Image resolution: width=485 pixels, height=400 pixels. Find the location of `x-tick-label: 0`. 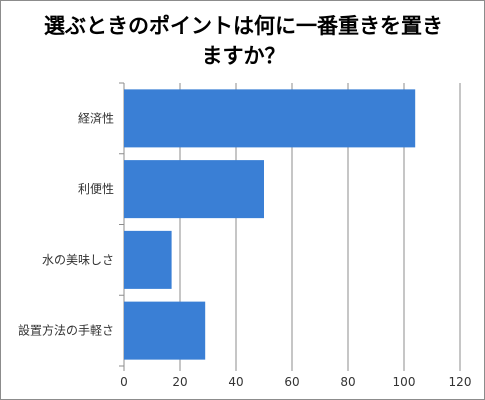

x-tick-label: 0 is located at coordinates (124, 382).